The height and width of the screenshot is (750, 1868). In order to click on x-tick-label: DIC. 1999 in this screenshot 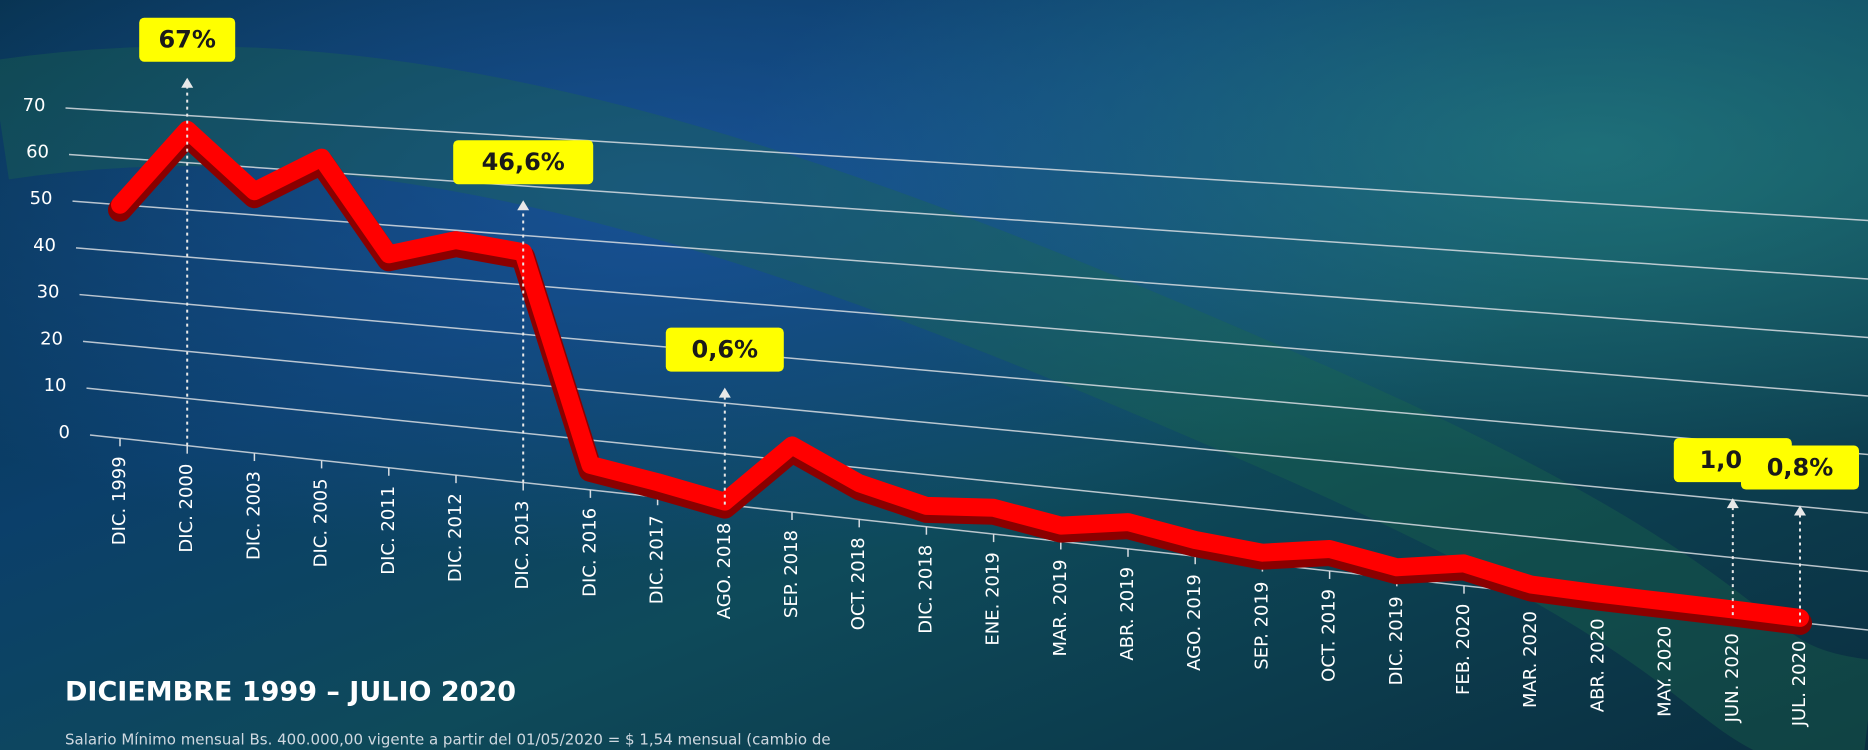, I will do `click(119, 500)`.